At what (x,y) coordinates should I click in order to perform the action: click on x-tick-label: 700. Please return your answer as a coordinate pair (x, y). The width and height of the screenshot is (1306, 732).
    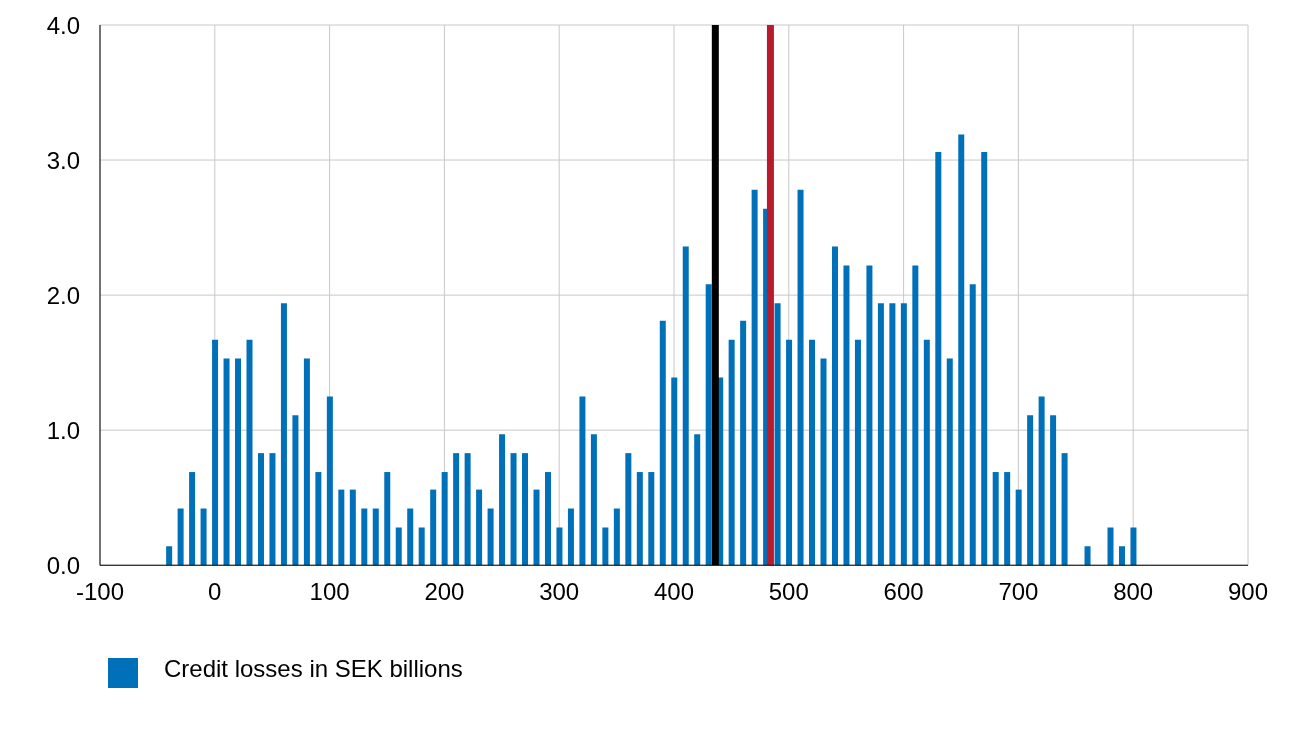
    Looking at the image, I should click on (1018, 592).